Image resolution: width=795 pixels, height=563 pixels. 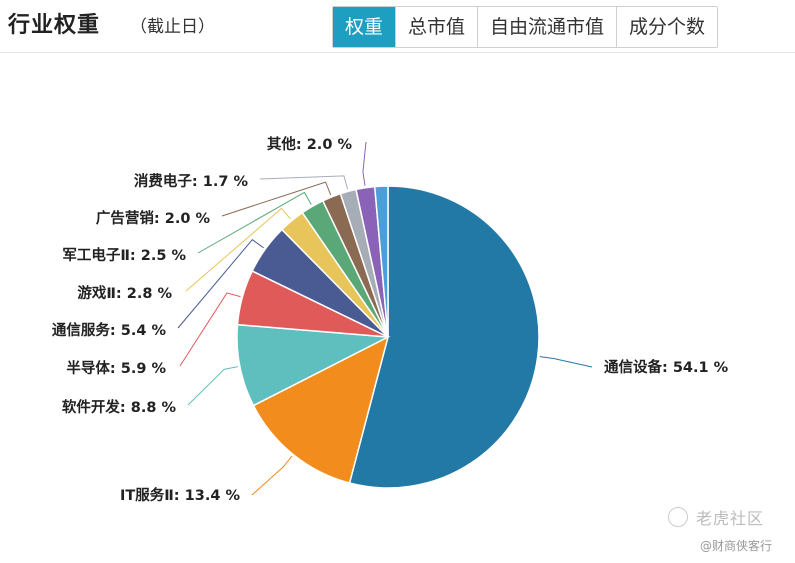 What do you see at coordinates (153, 218) in the screenshot?
I see `slice-label: 广告营销: 2.0 %` at bounding box center [153, 218].